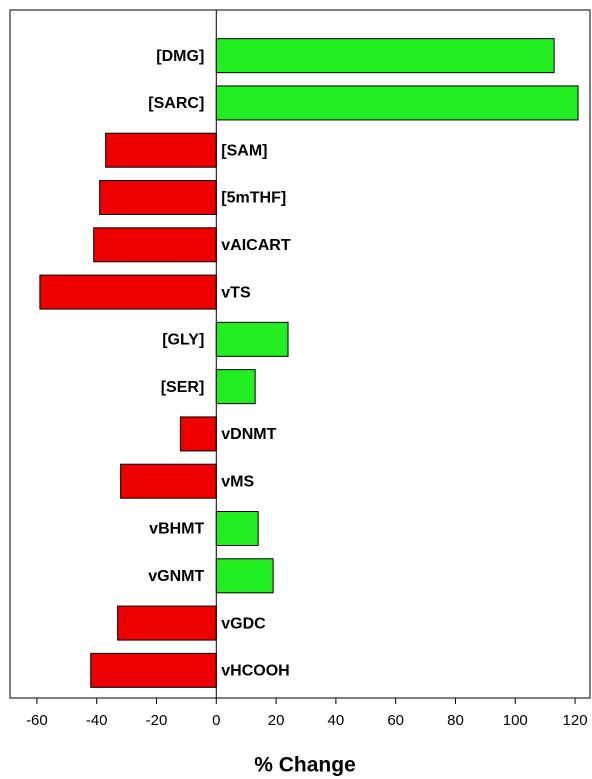 This screenshot has height=779, width=592. I want to click on category-label: vHCOOH, so click(255, 671).